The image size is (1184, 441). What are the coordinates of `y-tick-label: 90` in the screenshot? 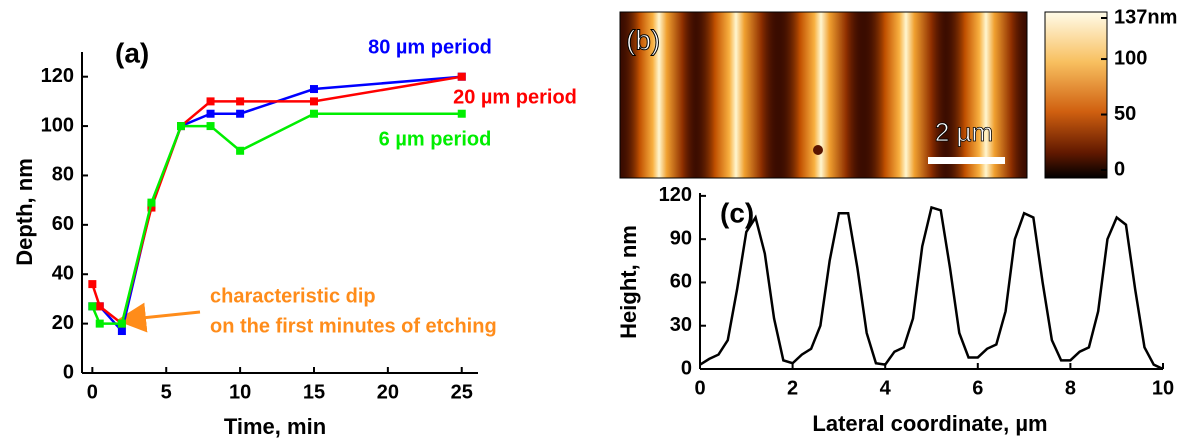 It's located at (681, 238).